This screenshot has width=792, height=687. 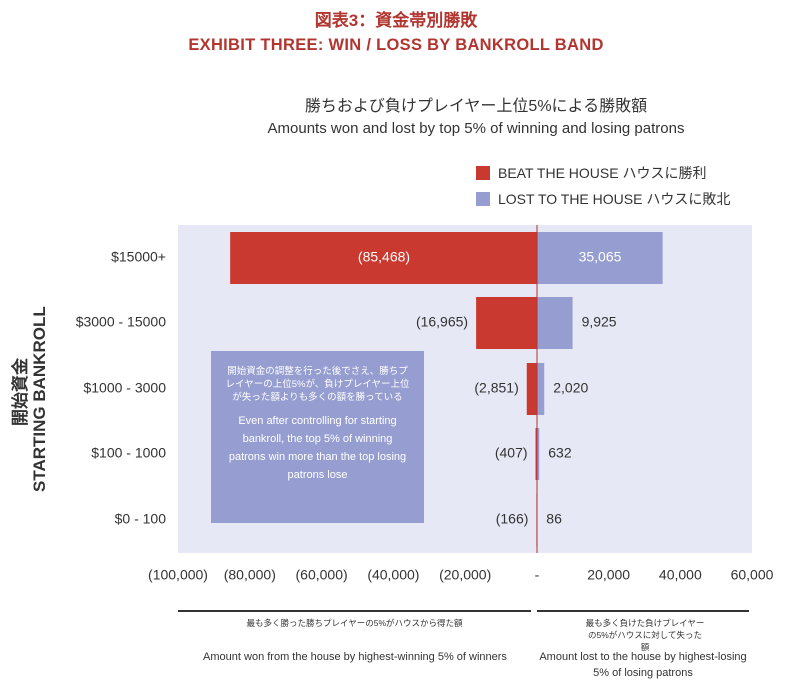 I want to click on x-tick-label: (40,000), so click(x=393, y=575).